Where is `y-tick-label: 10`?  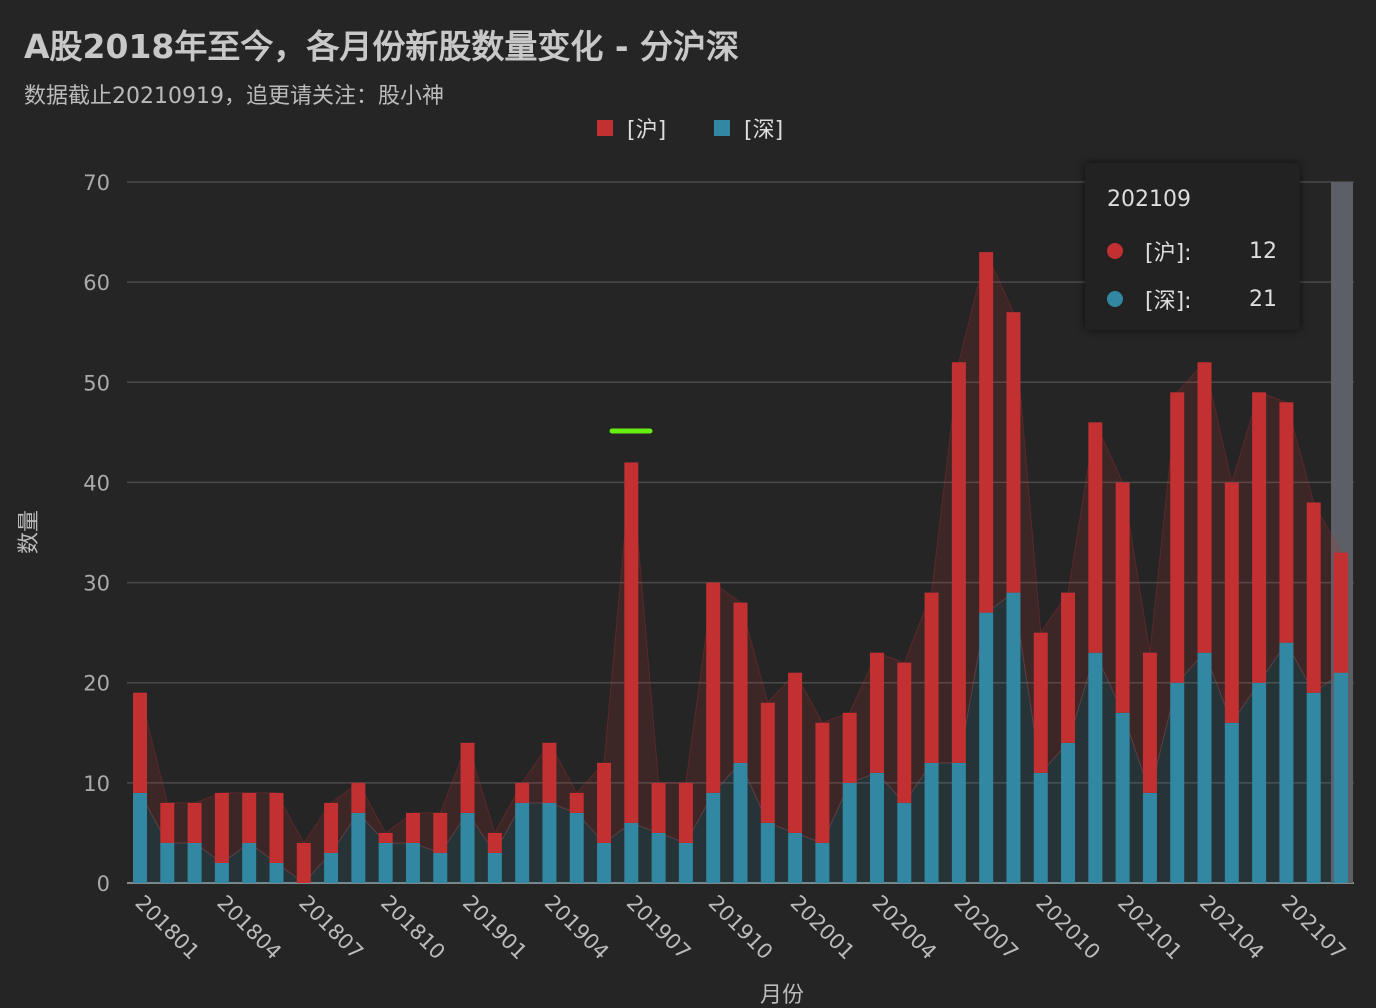 y-tick-label: 10 is located at coordinates (96, 784).